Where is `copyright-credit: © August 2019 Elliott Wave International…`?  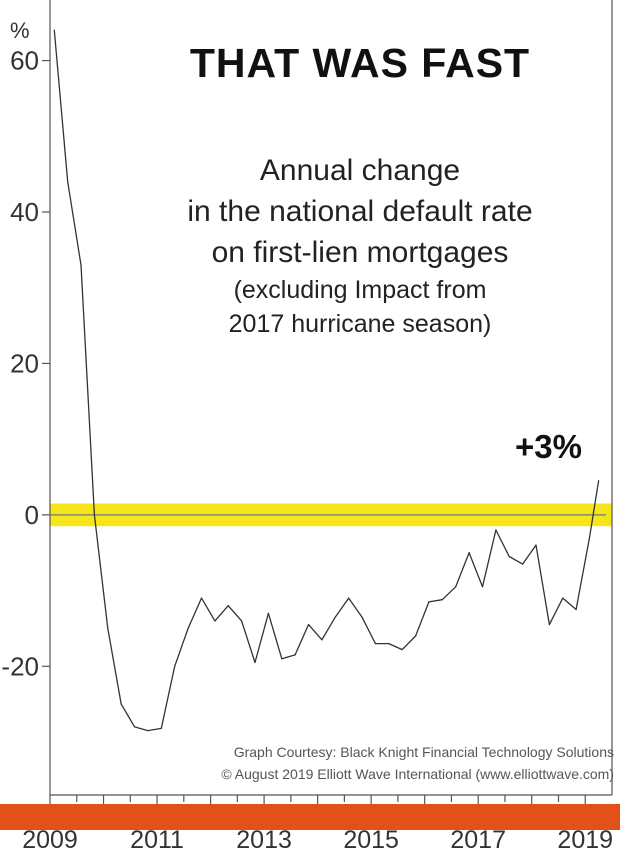
copyright-credit: © August 2019 Elliott Wave International… is located at coordinates (417, 774).